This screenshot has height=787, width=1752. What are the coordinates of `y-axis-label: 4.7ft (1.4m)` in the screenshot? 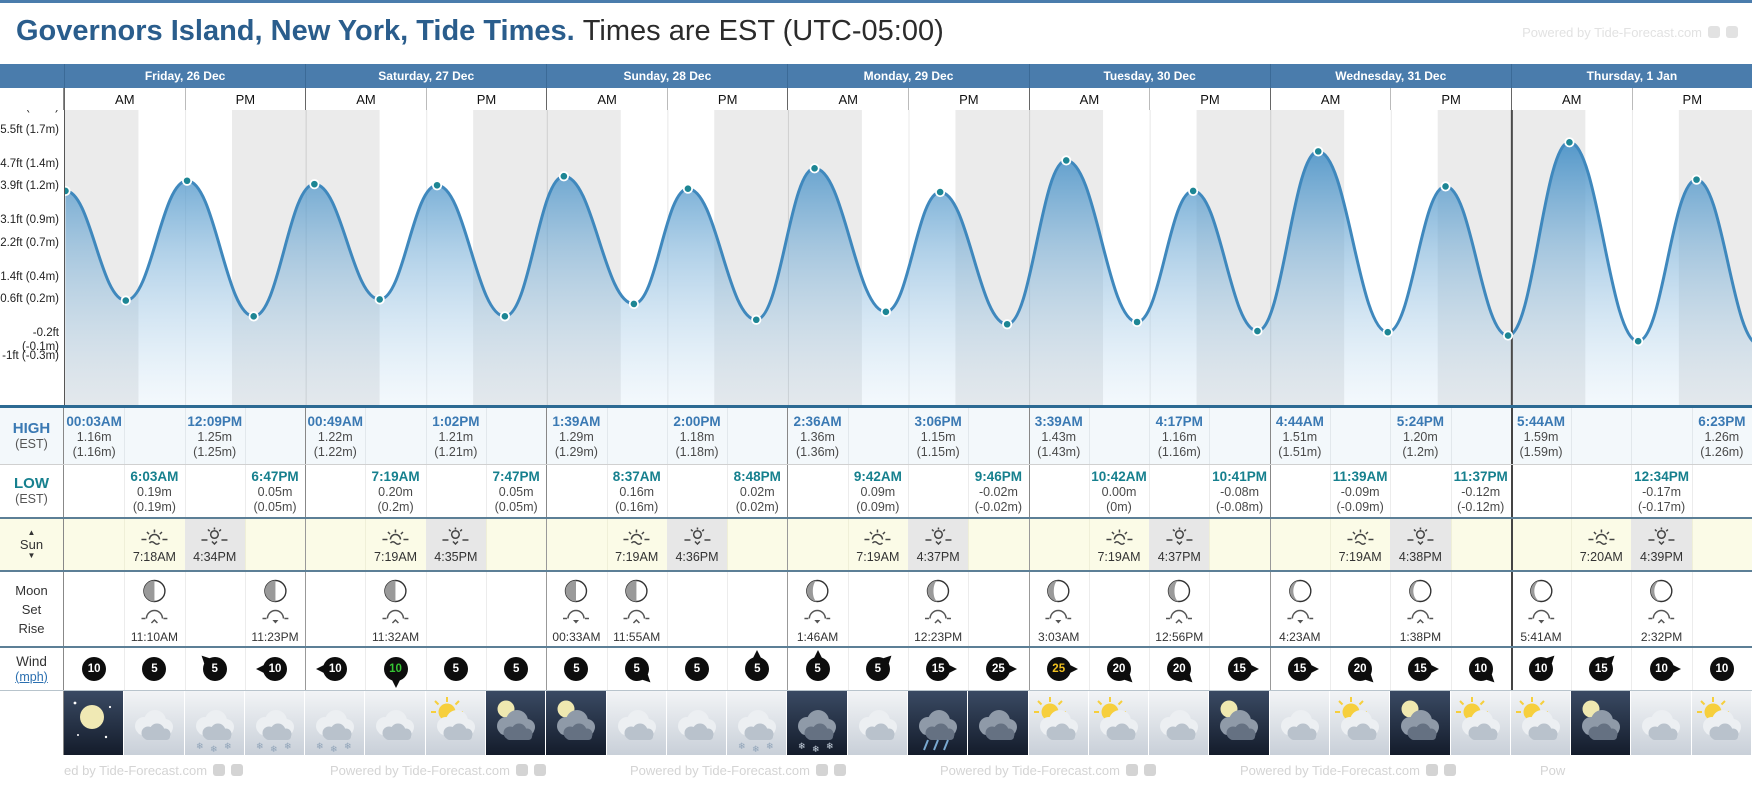 It's located at (29, 163).